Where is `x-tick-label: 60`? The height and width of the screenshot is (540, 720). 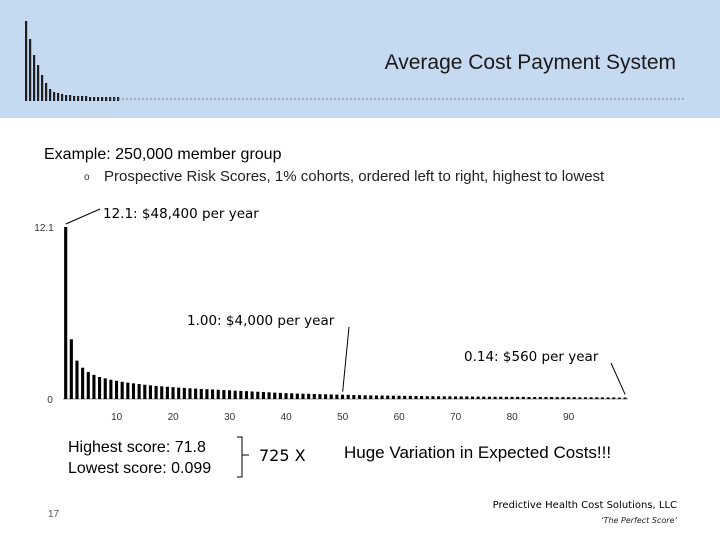 x-tick-label: 60 is located at coordinates (400, 417).